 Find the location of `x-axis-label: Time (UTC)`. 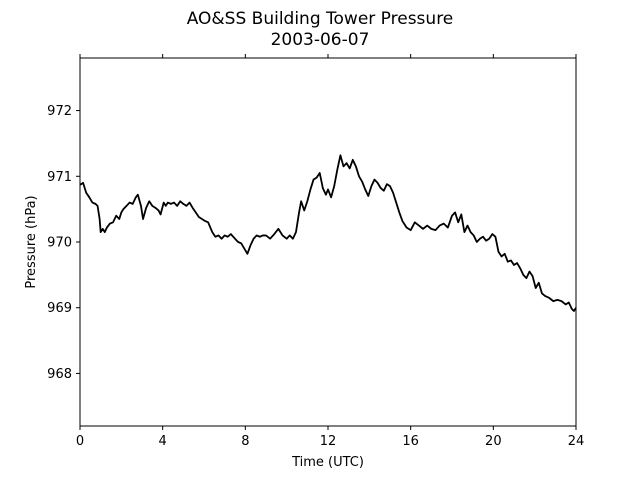

x-axis-label: Time (UTC) is located at coordinates (327, 462).